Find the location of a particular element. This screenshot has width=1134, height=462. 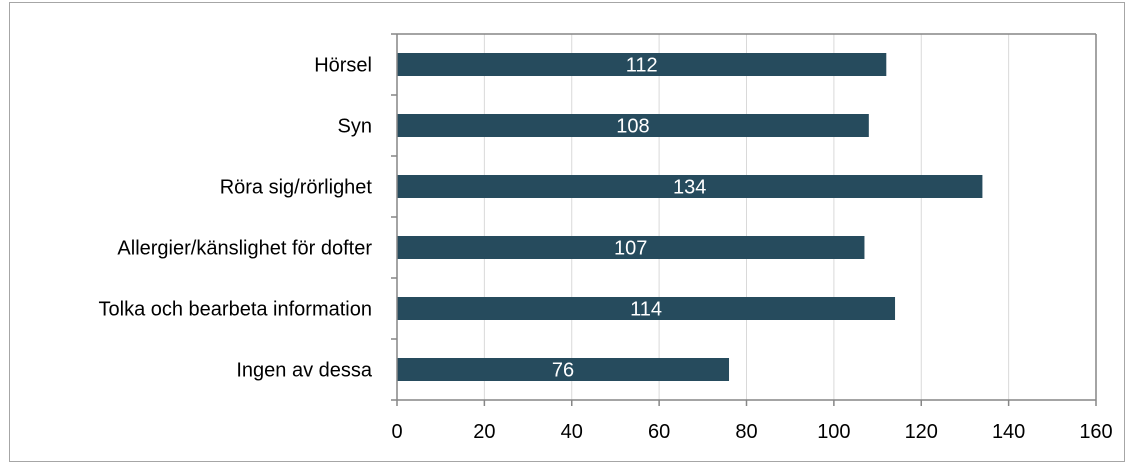

data-label-1: 108 is located at coordinates (632, 127).